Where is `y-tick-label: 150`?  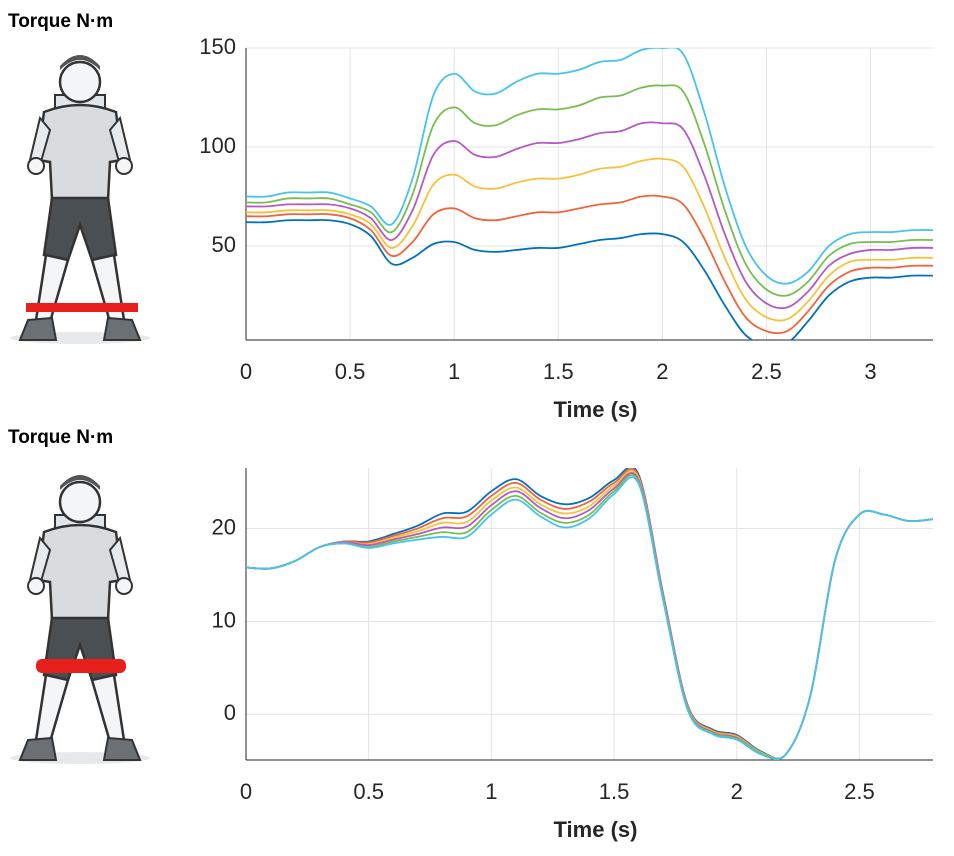
y-tick-label: 150 is located at coordinates (217, 46).